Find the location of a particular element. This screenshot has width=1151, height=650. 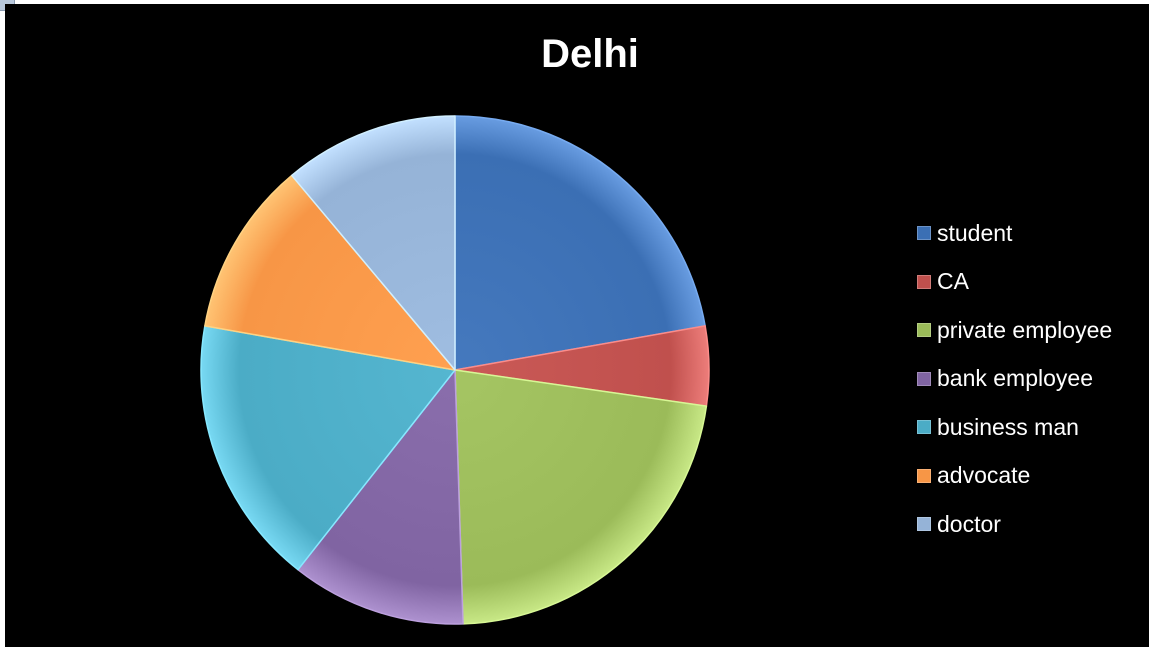

legend-label: bank employee is located at coordinates (1015, 378).